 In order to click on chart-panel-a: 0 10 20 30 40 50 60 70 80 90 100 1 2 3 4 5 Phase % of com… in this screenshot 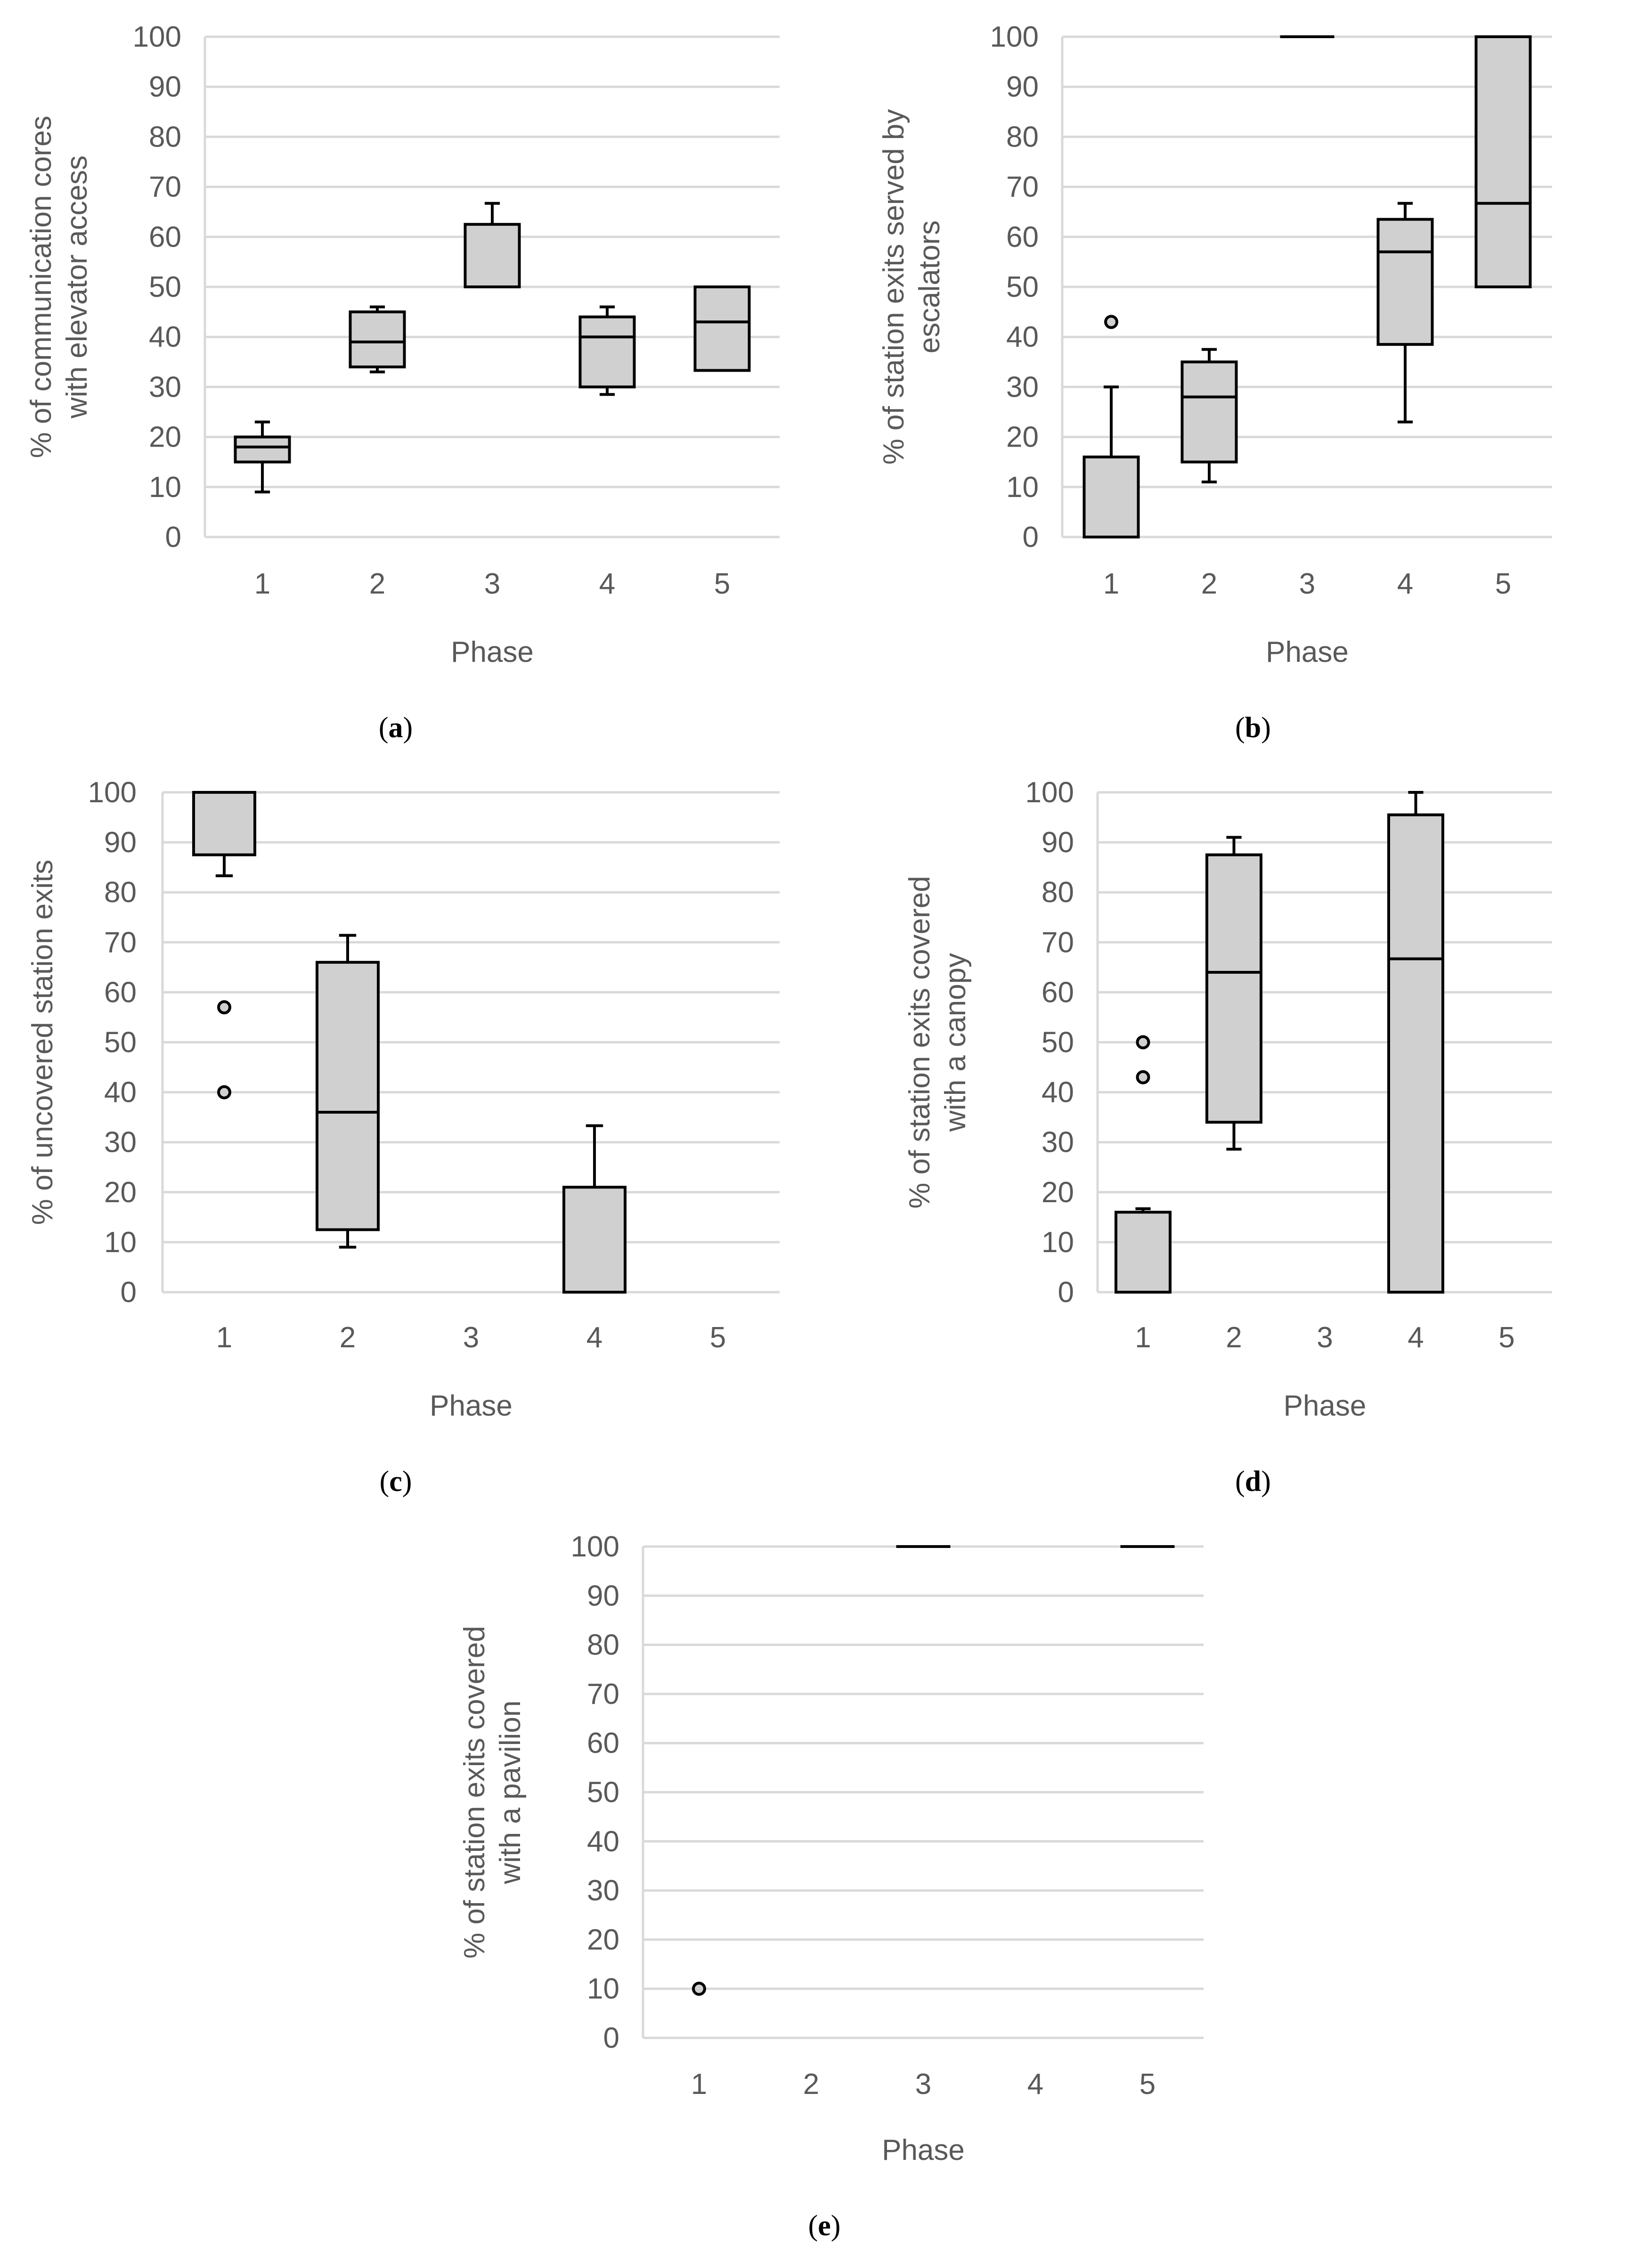, I will do `click(402, 382)`.